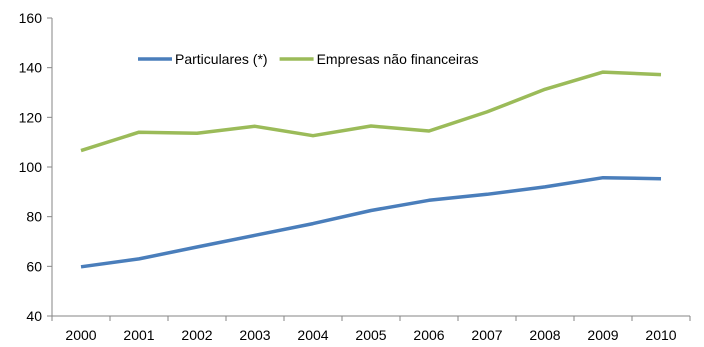 The width and height of the screenshot is (704, 347). What do you see at coordinates (31, 117) in the screenshot?
I see `y-tick-label: 120` at bounding box center [31, 117].